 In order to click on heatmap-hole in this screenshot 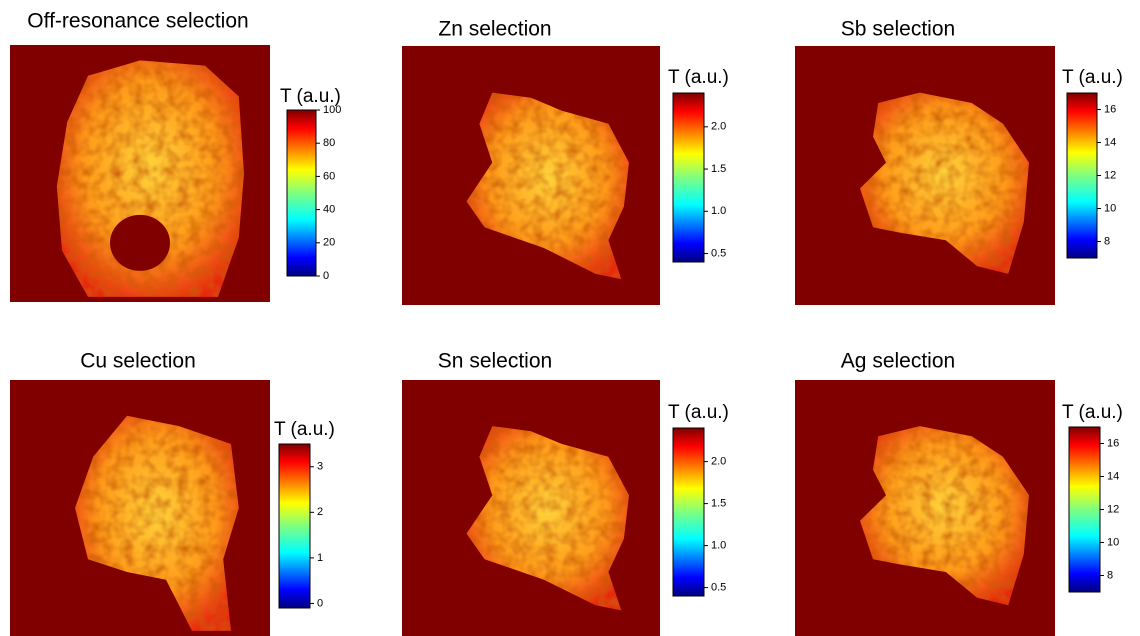, I will do `click(140, 242)`.